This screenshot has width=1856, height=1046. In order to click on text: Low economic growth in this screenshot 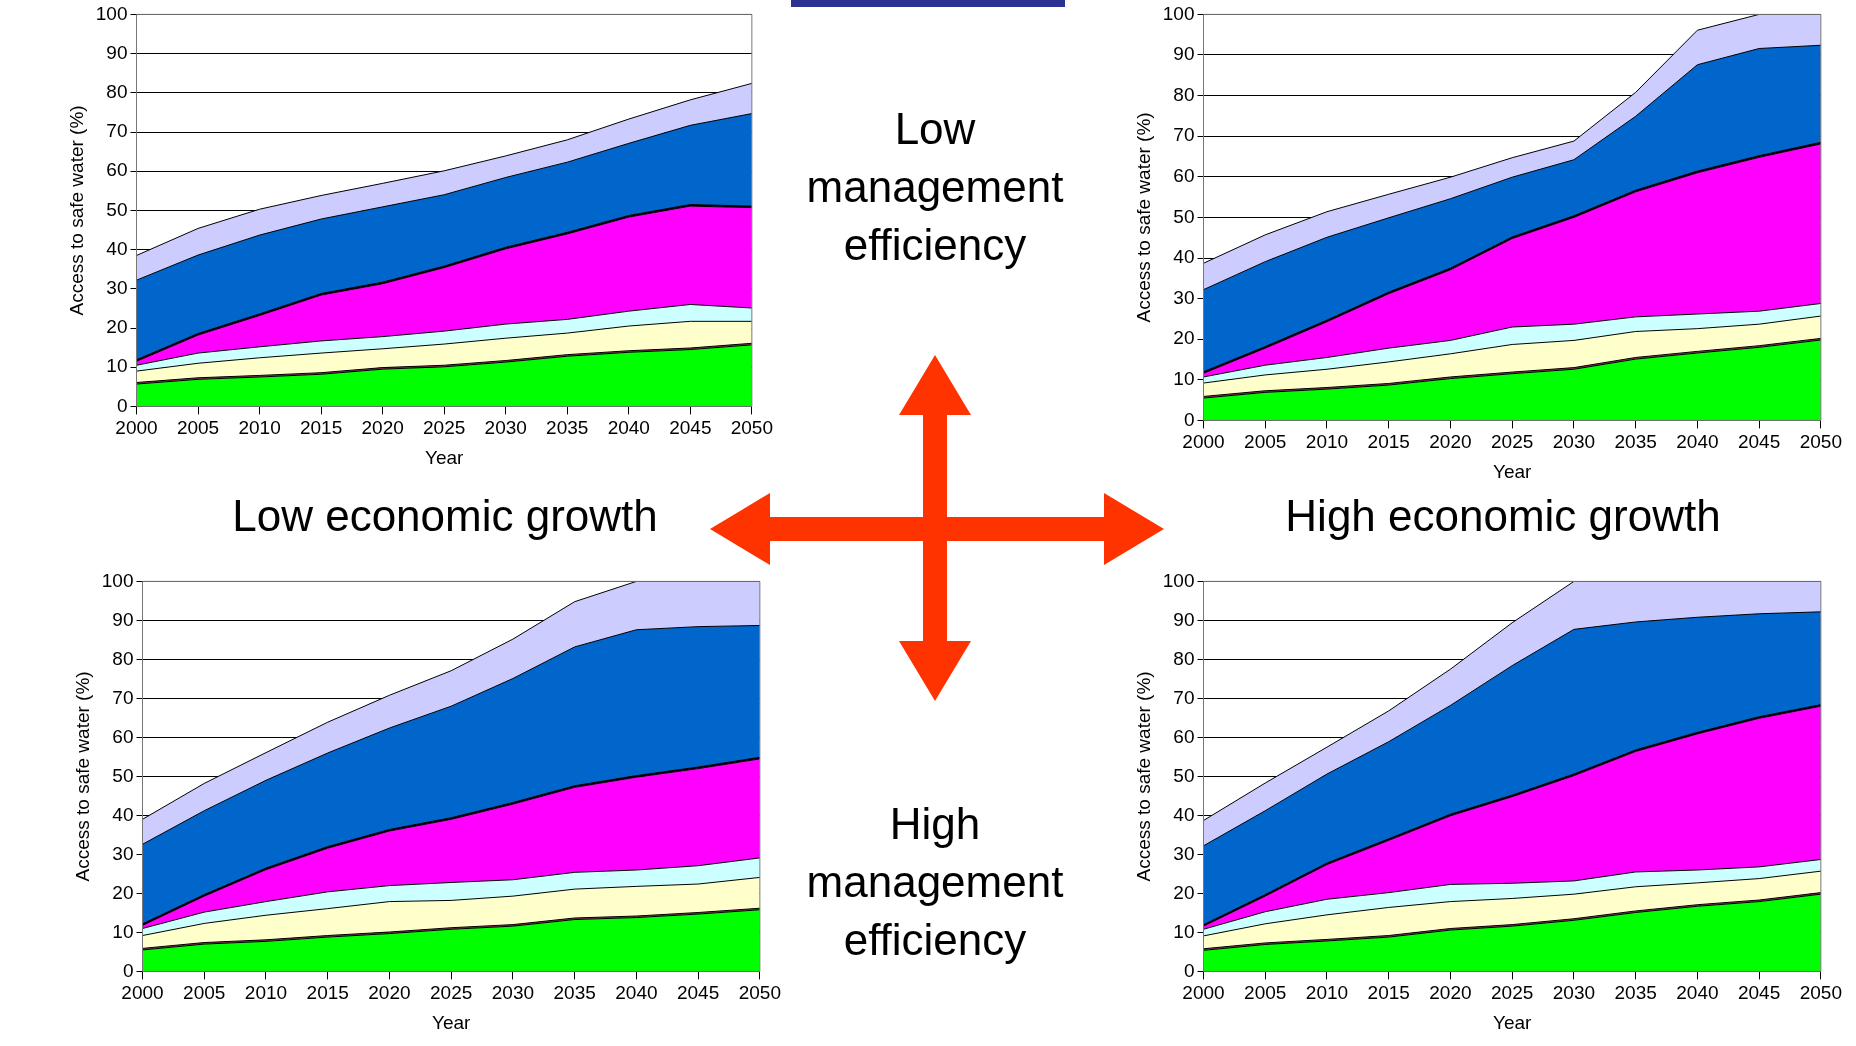, I will do `click(445, 516)`.